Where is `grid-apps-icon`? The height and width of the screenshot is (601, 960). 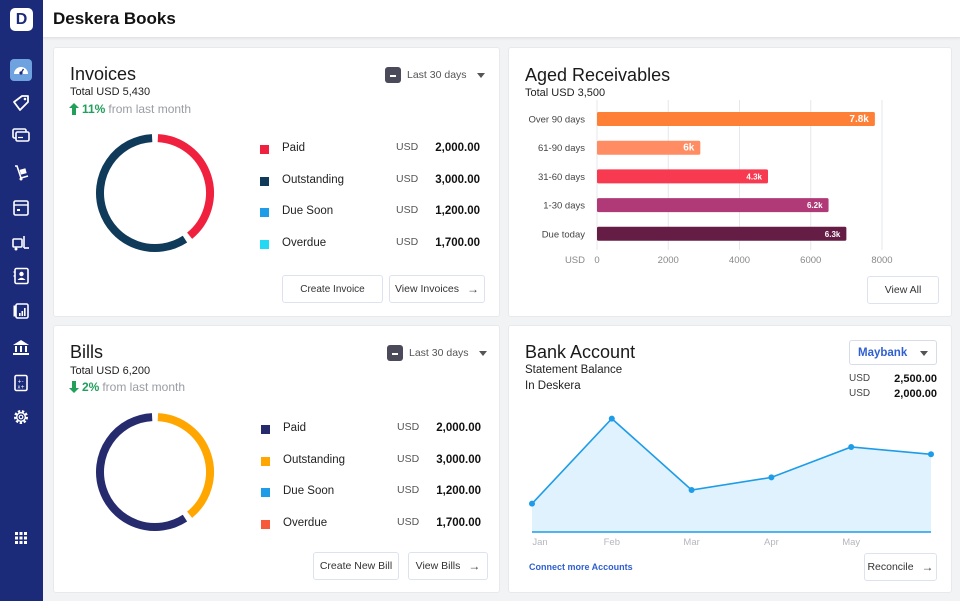 grid-apps-icon is located at coordinates (21, 538).